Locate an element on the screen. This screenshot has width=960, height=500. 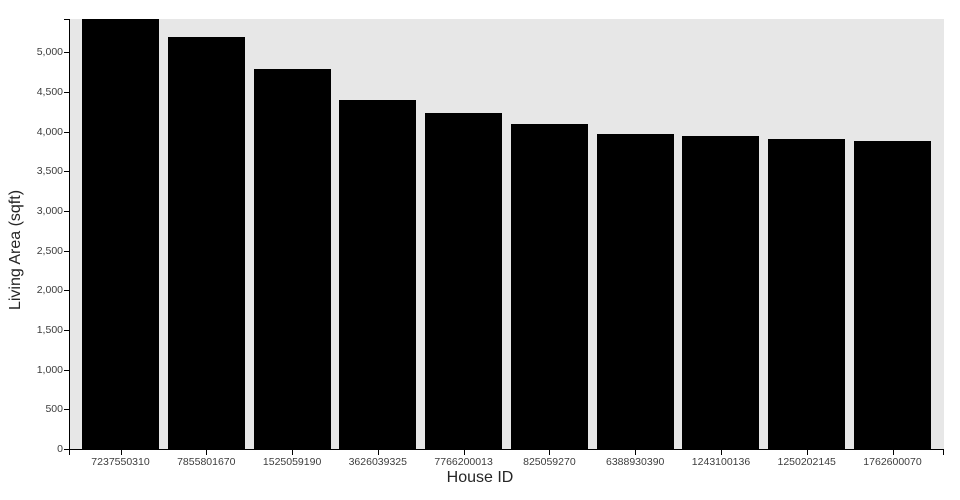
y-tick-label: 1,500 is located at coordinates (49, 330).